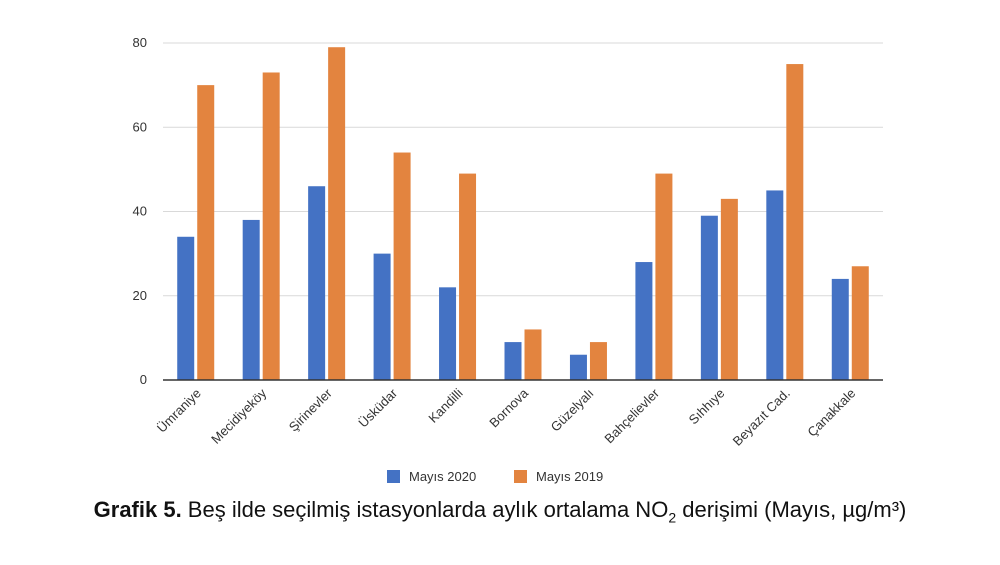 The width and height of the screenshot is (1000, 565). What do you see at coordinates (672, 517) in the screenshot?
I see `caption-subscript: 2` at bounding box center [672, 517].